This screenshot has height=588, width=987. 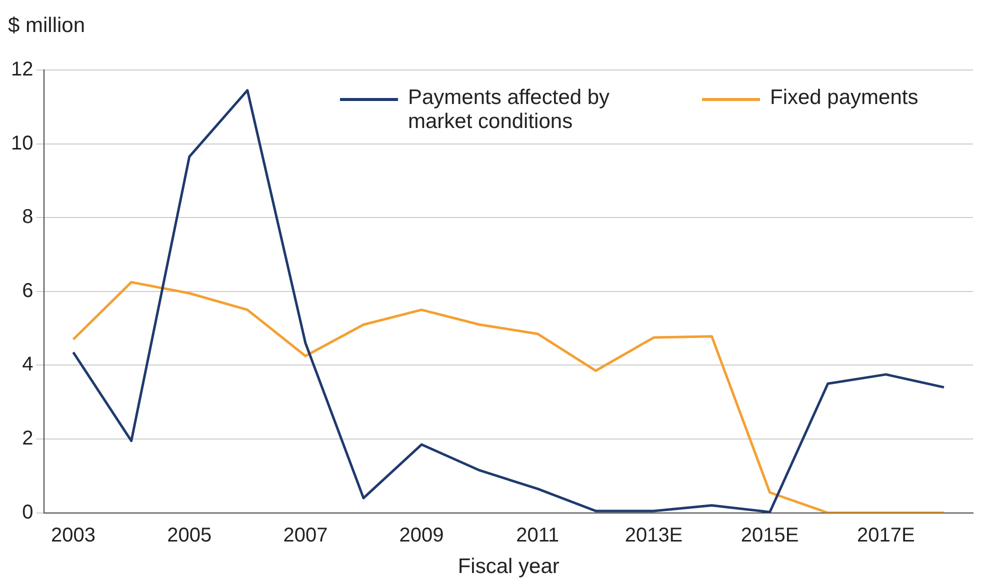 I want to click on legend-label: Fixed payments, so click(x=844, y=98).